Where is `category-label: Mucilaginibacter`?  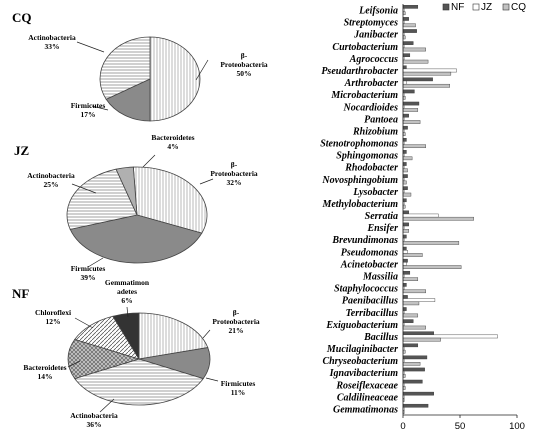 category-label: Mucilaginibacter is located at coordinates (362, 349).